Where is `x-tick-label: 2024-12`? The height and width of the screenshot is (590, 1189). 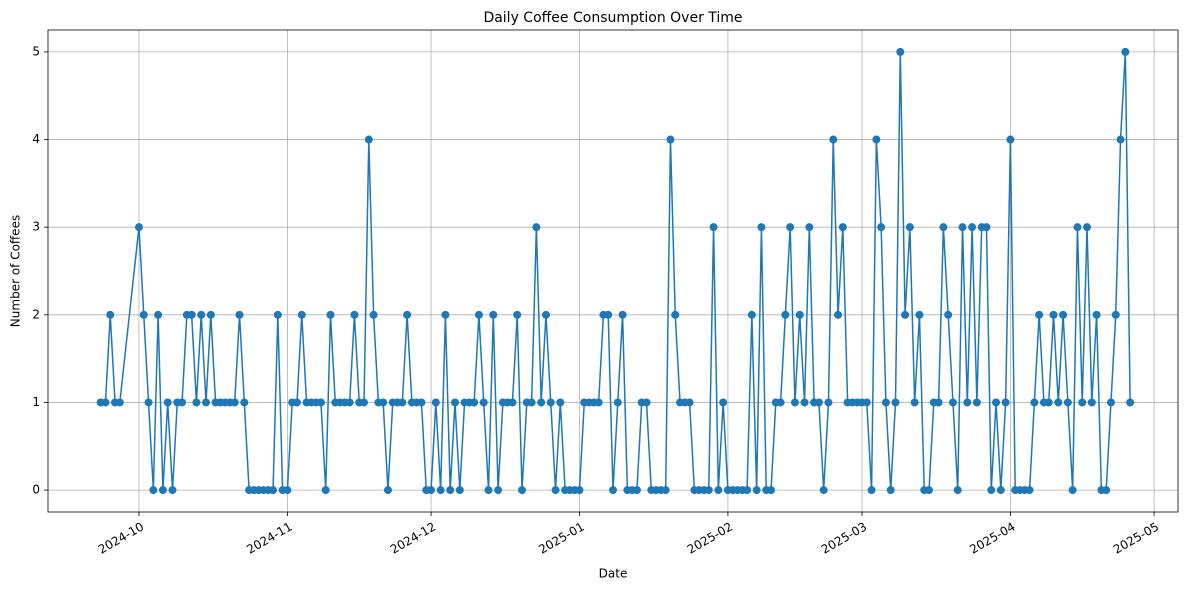
x-tick-label: 2024-12 is located at coordinates (413, 538).